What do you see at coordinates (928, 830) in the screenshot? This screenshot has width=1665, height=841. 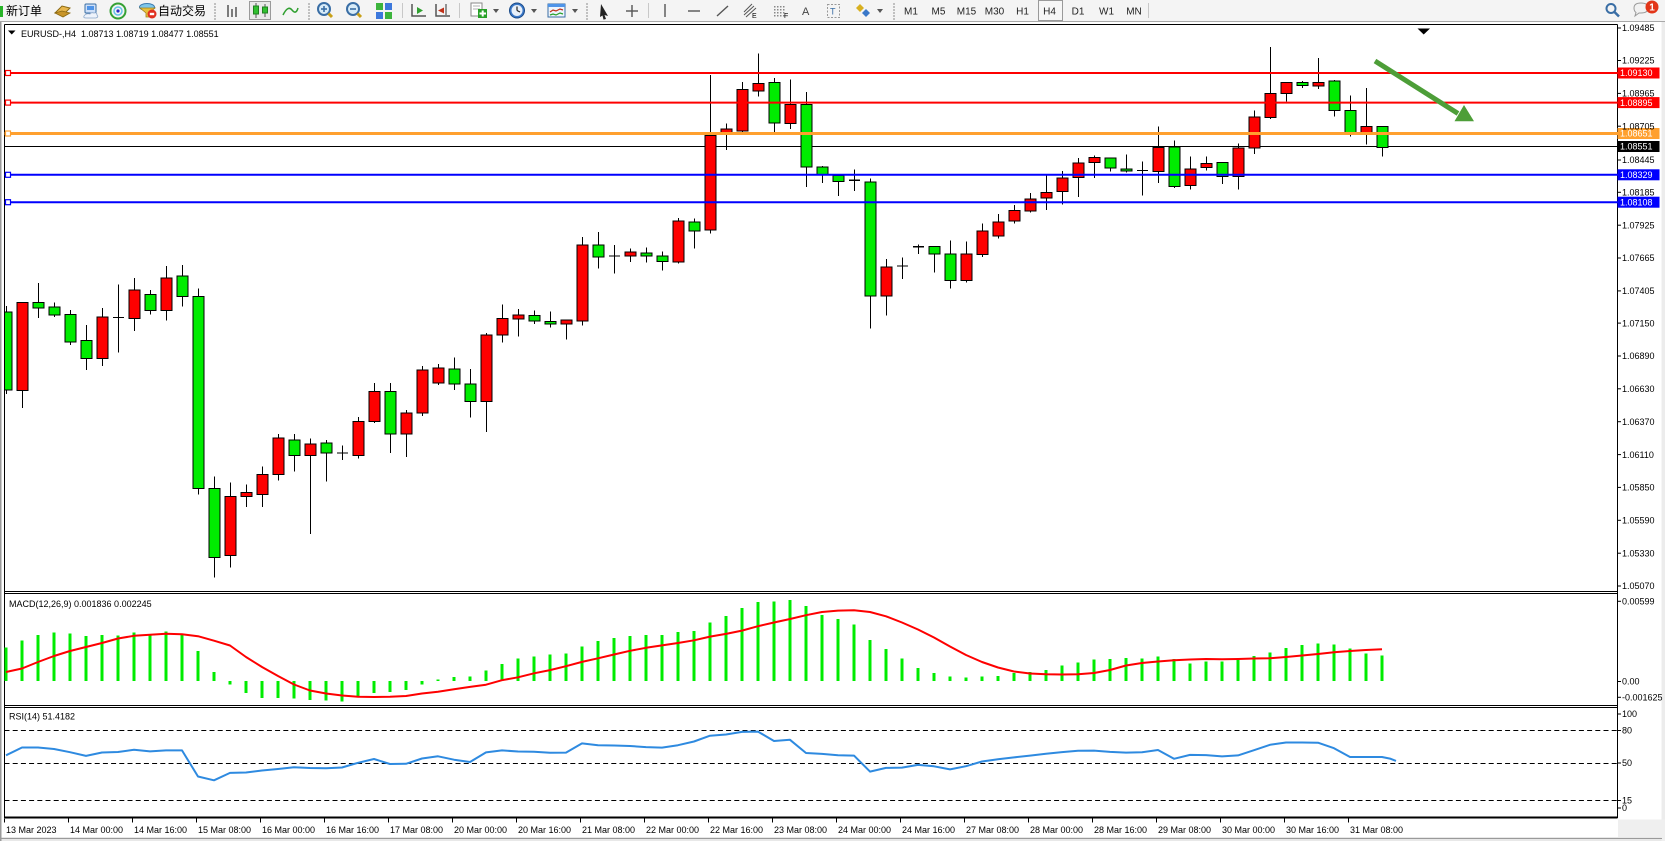 I see `svg-text: 24 Mar 16:00` at bounding box center [928, 830].